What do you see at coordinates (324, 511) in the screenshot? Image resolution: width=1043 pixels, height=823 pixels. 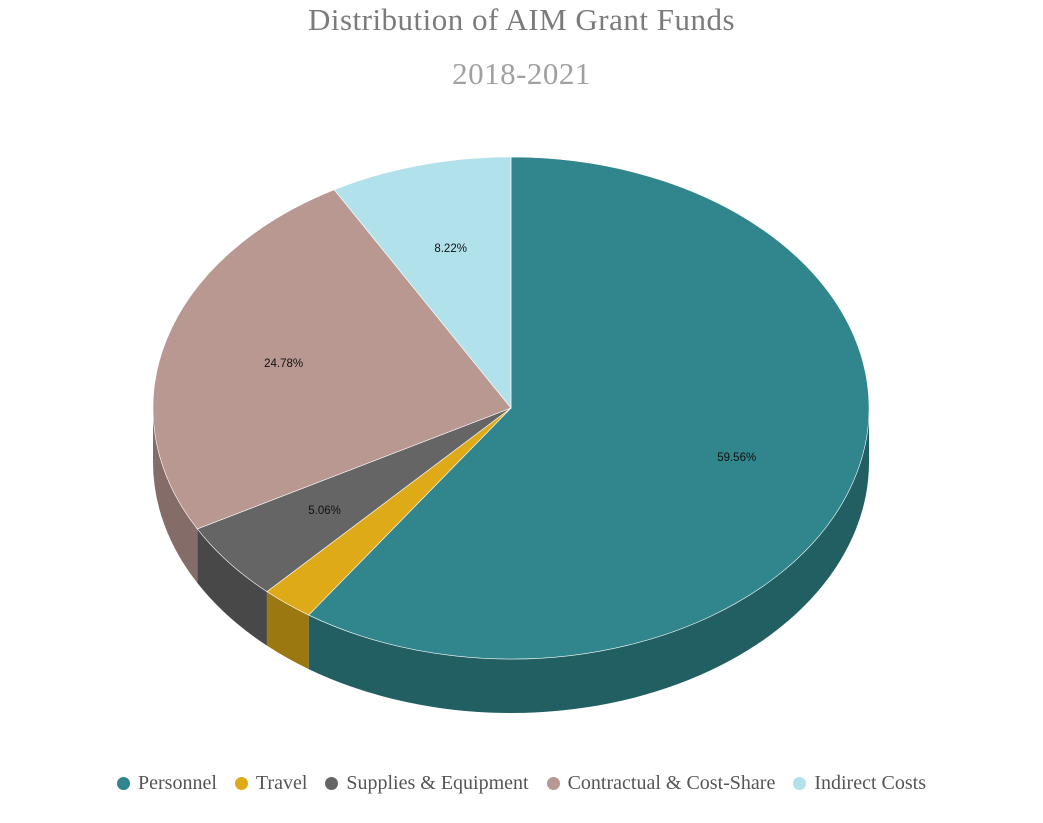 I see `data-label-supplies-equipment: 5.06%` at bounding box center [324, 511].